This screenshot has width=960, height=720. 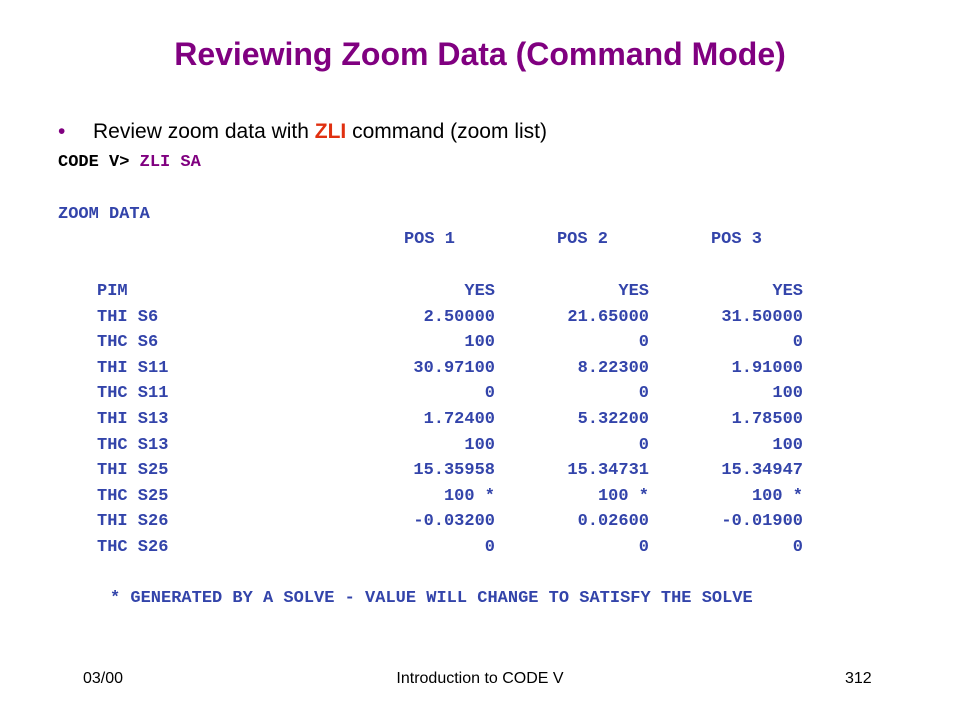 What do you see at coordinates (128, 317) in the screenshot?
I see `table-row-label: THI S6` at bounding box center [128, 317].